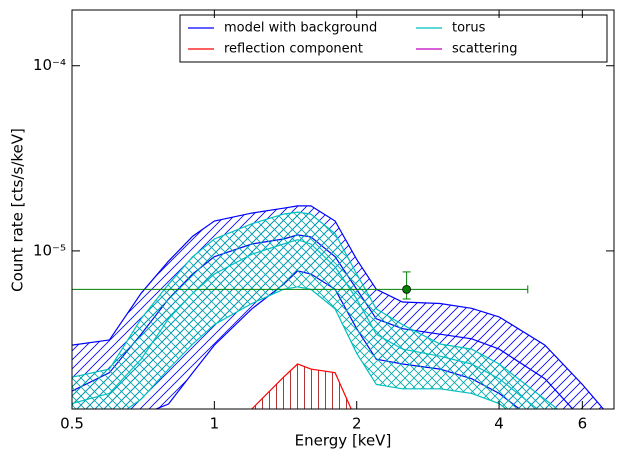  Describe the element at coordinates (18, 210) in the screenshot. I see `y-axis-label: Count rate [cts/s/keV]` at that location.